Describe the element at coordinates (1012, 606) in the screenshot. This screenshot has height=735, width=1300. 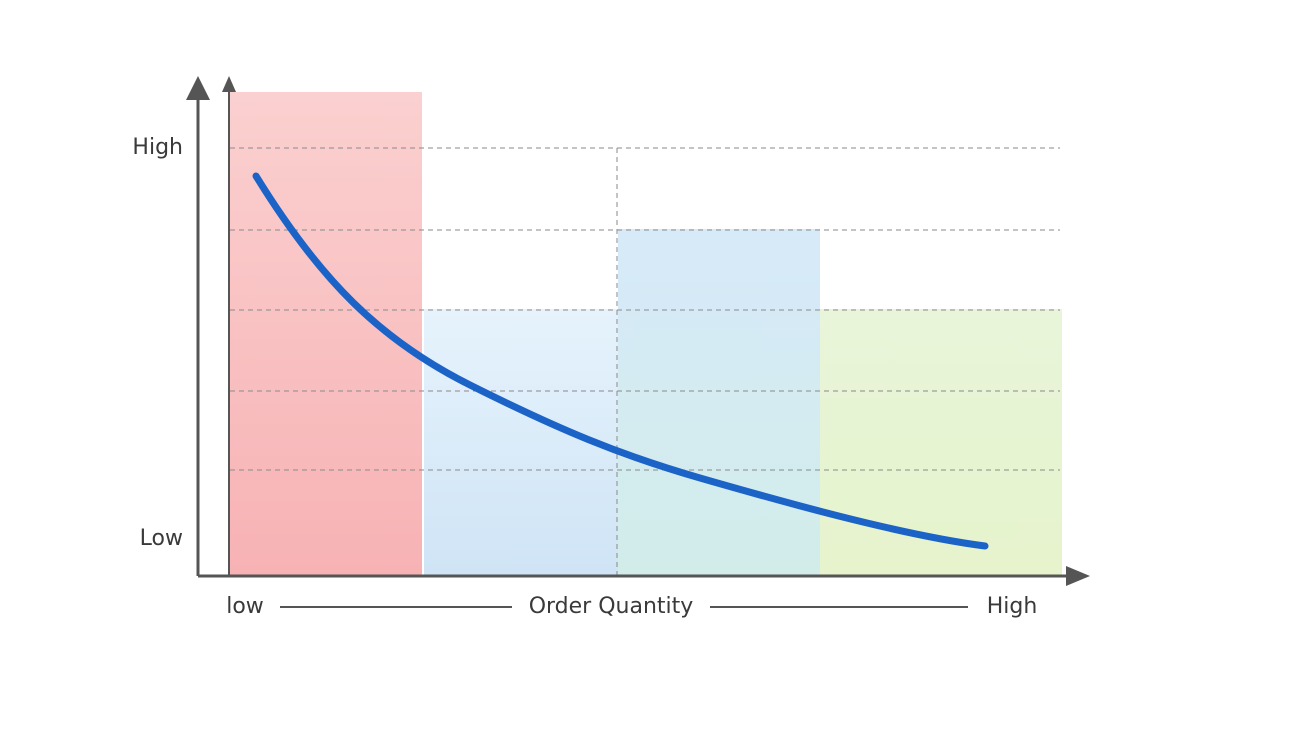
I see `x-high-label: High` at that location.